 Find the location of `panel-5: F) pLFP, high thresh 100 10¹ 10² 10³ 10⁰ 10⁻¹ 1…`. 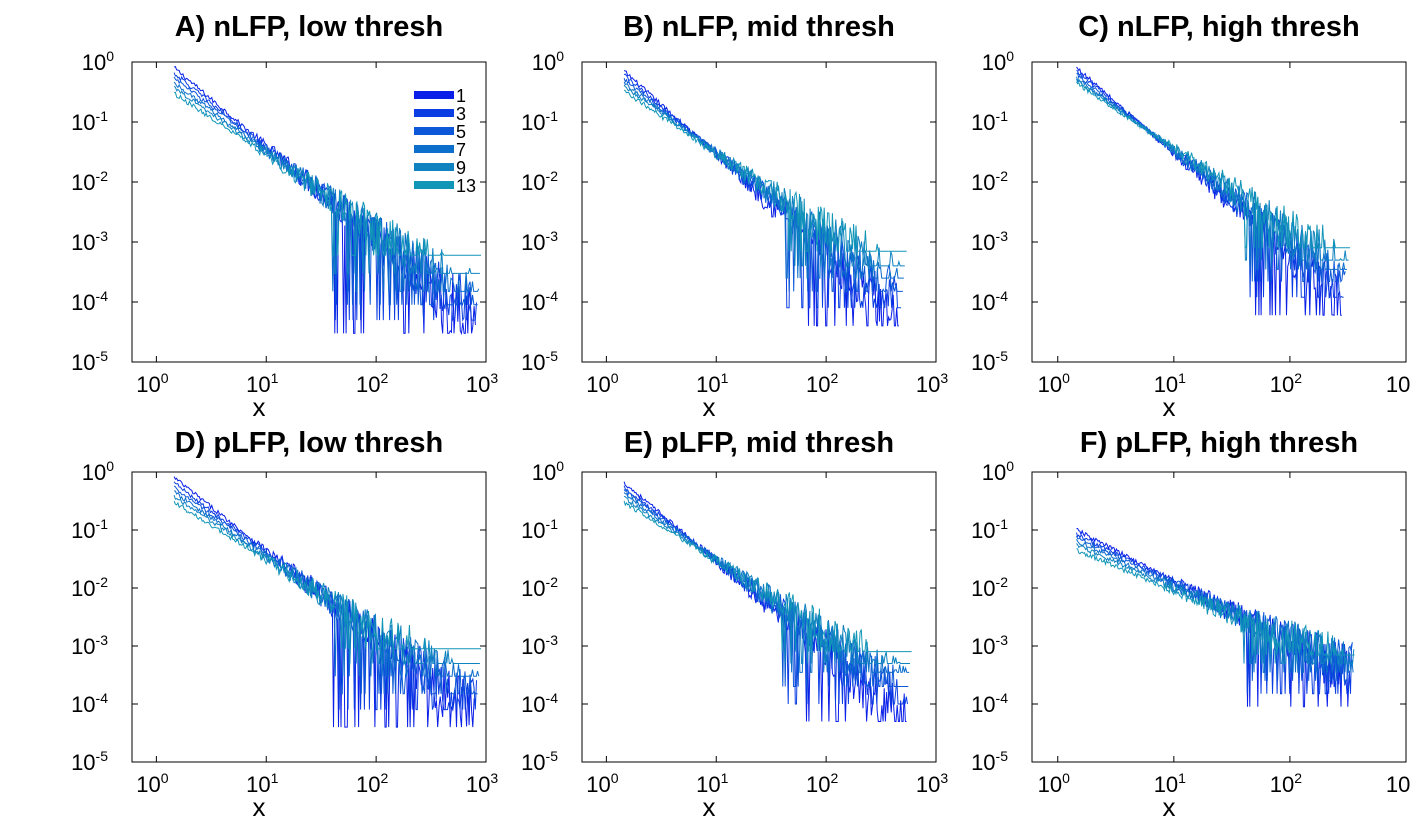

panel-5: F) pLFP, high thresh 100 10¹ 10² 10³ 10⁰ 10⁻¹ 1… is located at coordinates (1191, 623).